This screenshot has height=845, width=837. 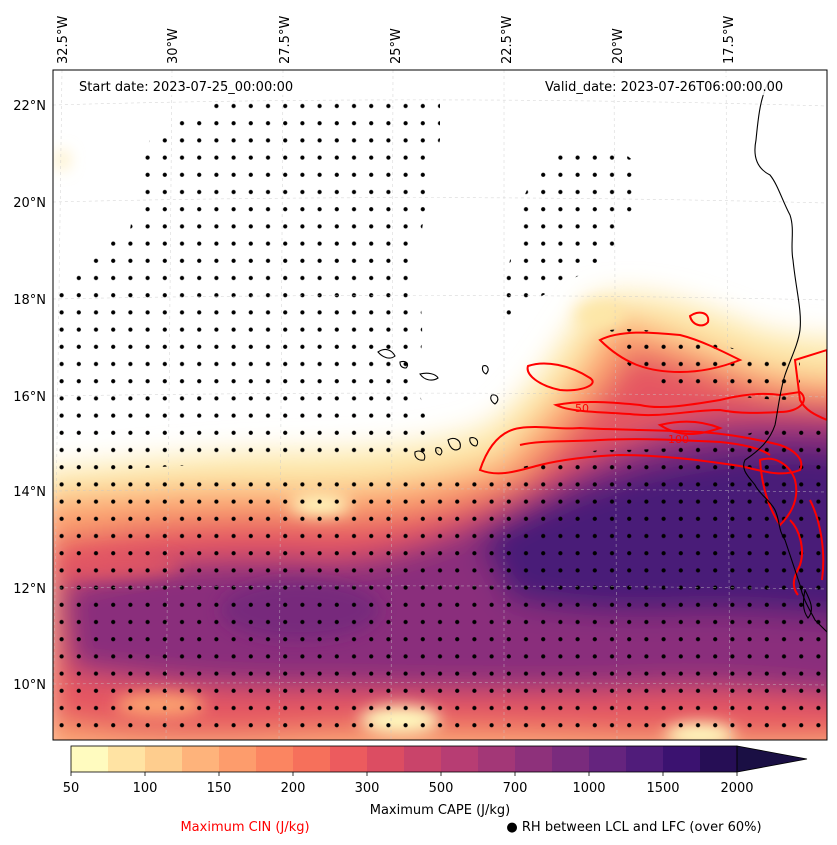 I want to click on cin-contours, so click(x=652, y=453).